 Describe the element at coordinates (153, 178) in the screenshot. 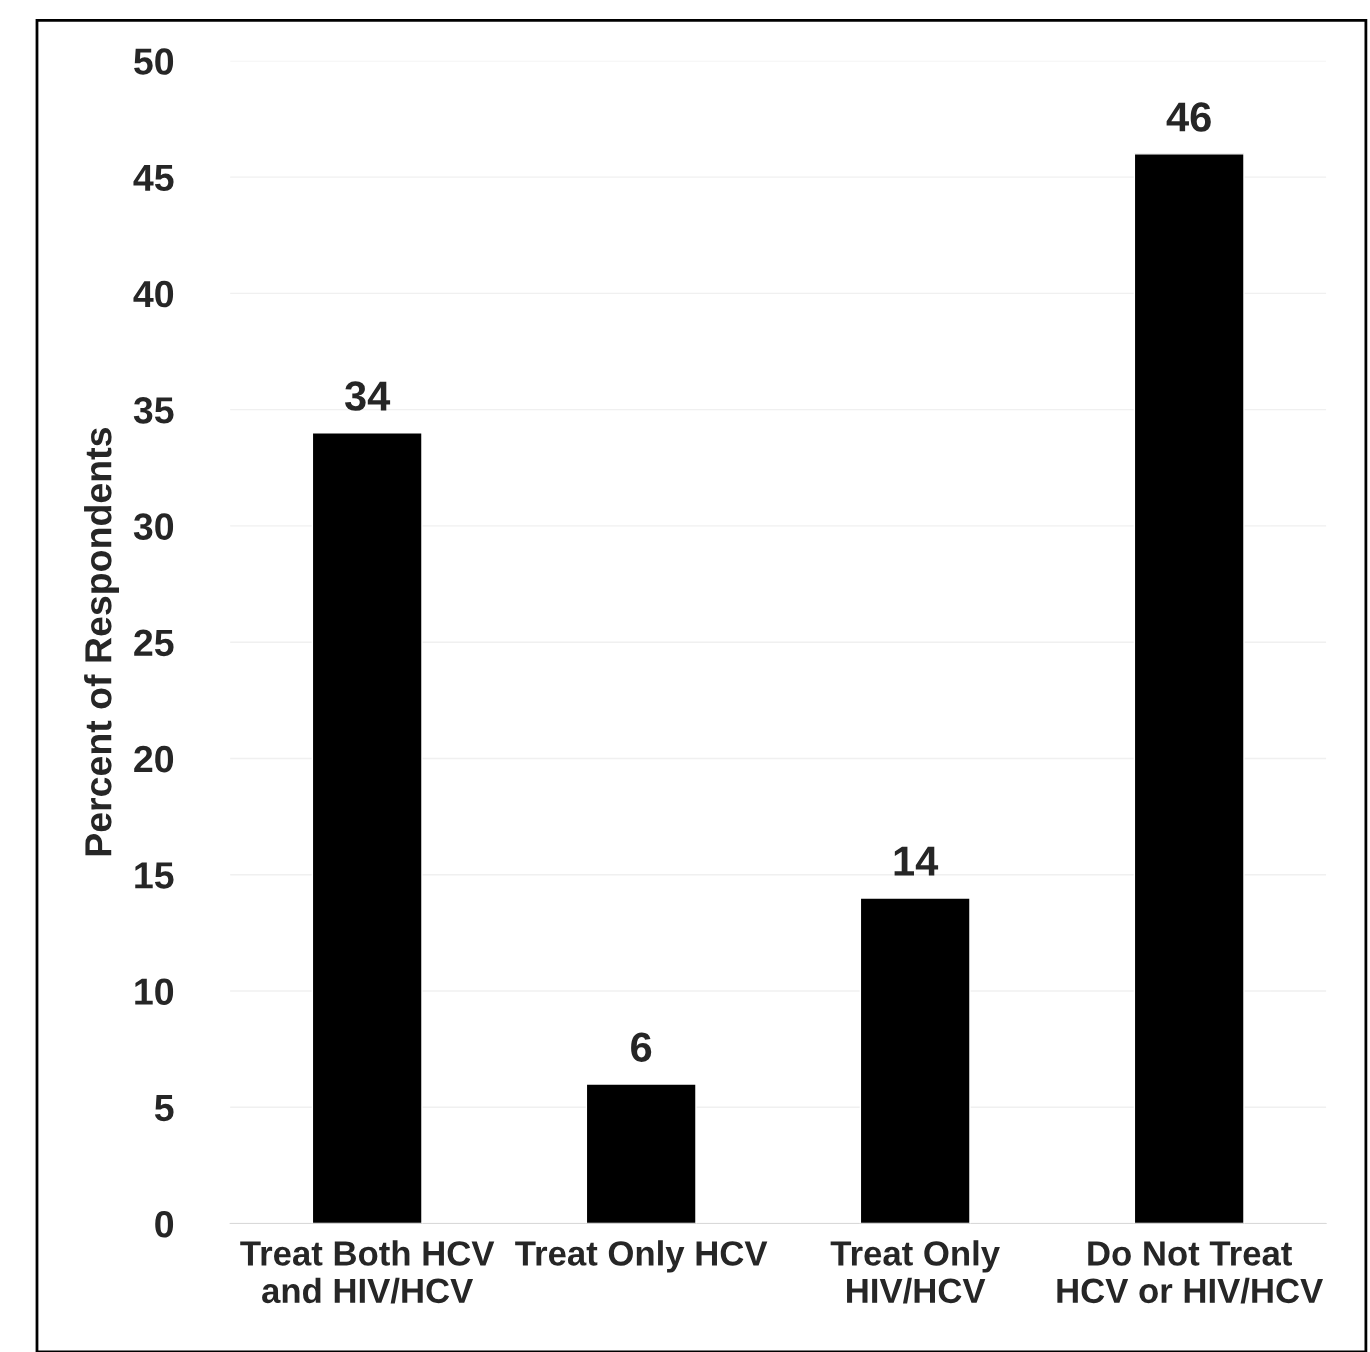

I see `y-tick-label: 45` at that location.